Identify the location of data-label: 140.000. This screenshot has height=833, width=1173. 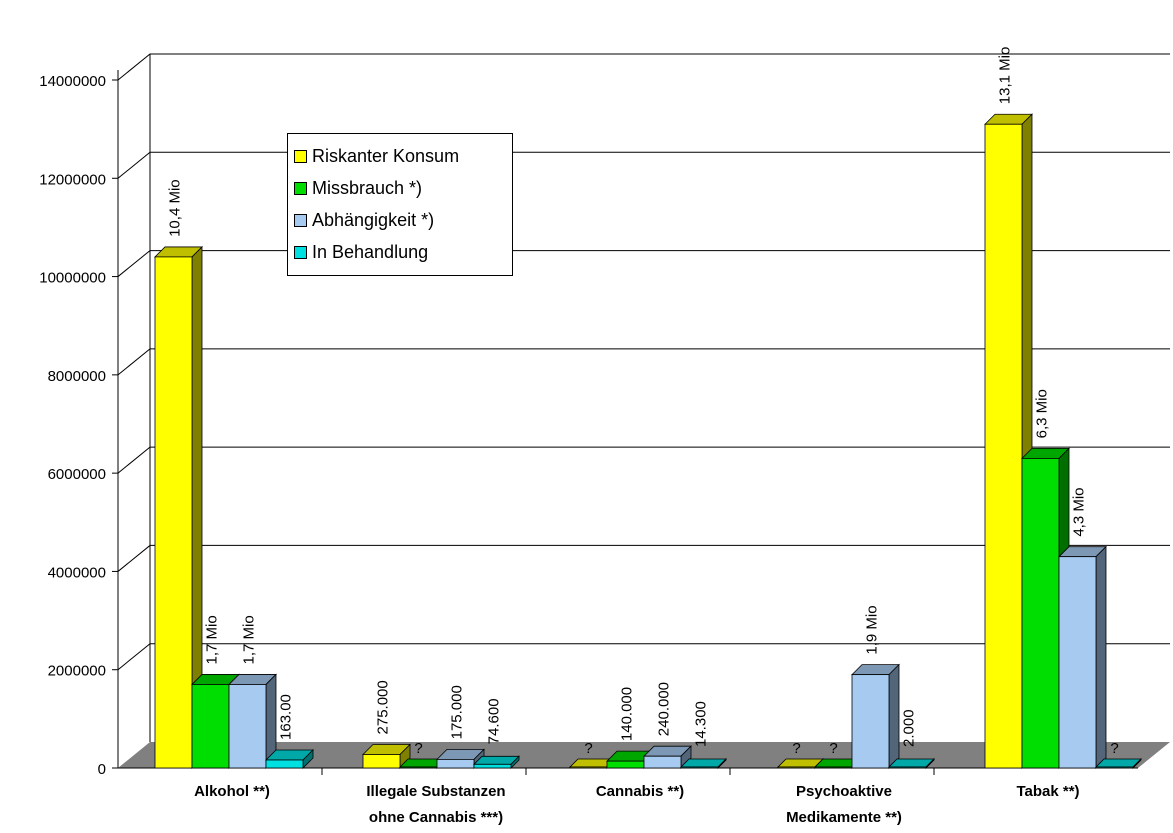
(627, 714).